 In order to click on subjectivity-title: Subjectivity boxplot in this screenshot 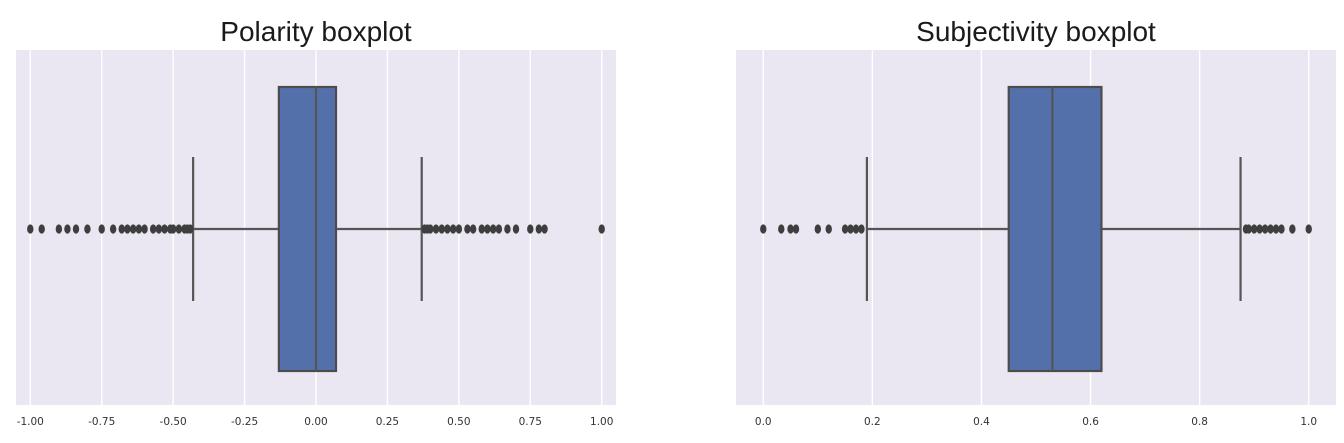, I will do `click(1036, 31)`.